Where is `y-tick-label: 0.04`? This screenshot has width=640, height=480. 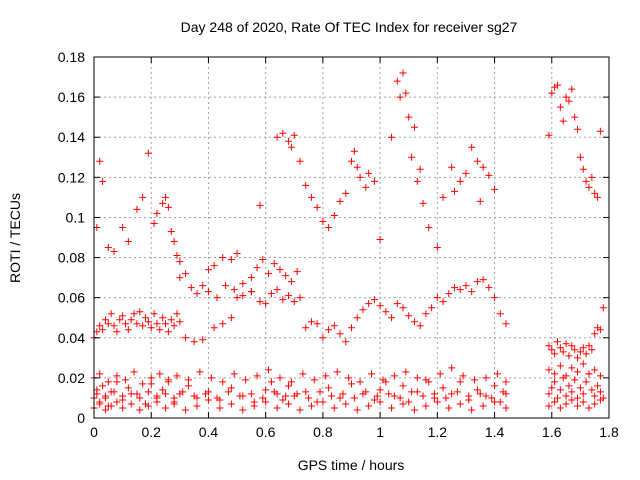 y-tick-label: 0.04 is located at coordinates (71, 338).